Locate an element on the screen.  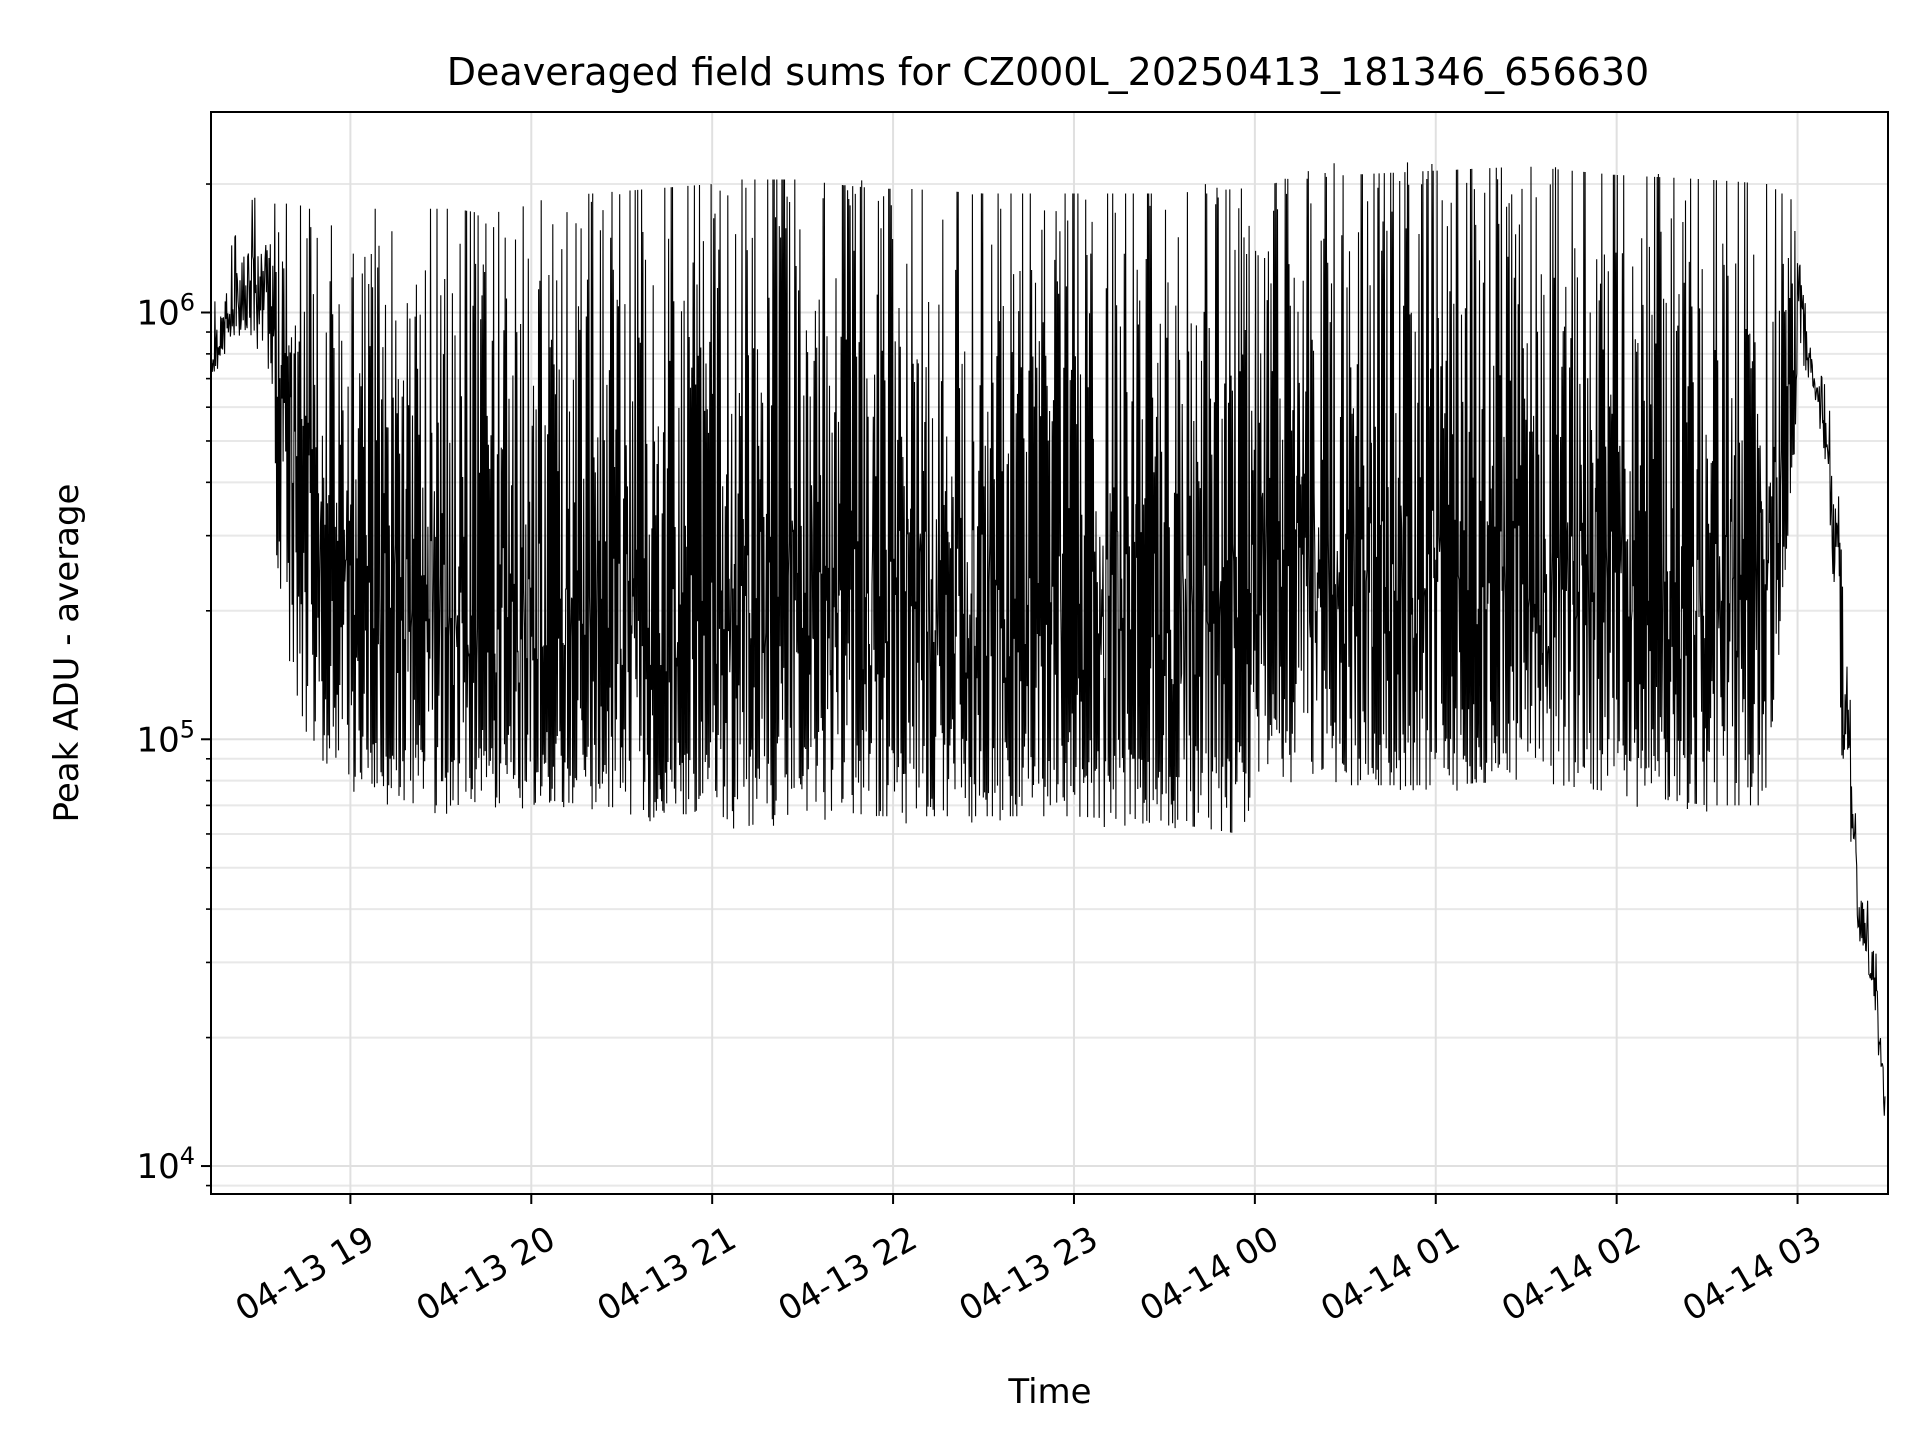
y-axis-ticks: 10⁴ 10⁵ 10⁶ is located at coordinates (173, 685).